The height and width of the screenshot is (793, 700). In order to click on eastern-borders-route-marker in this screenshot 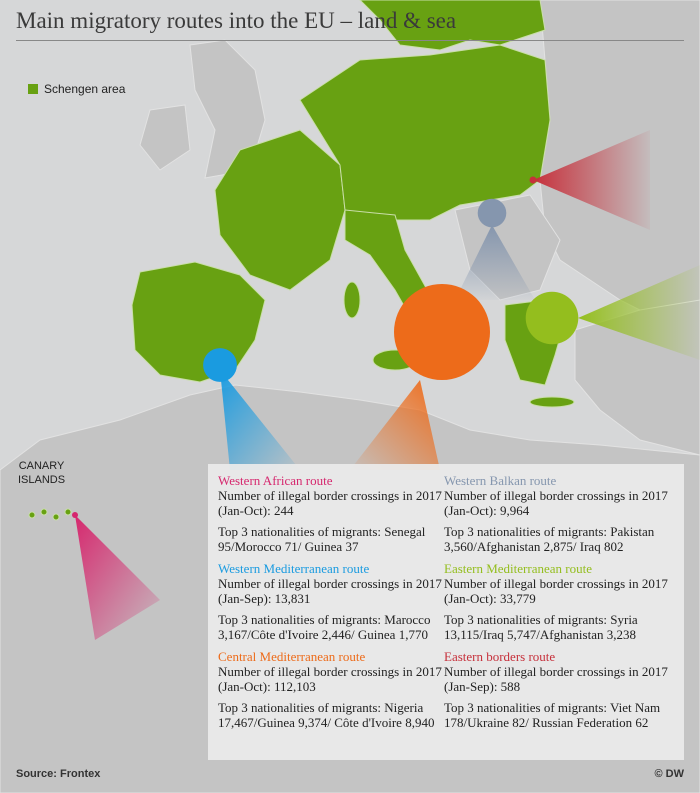, I will do `click(533, 180)`.